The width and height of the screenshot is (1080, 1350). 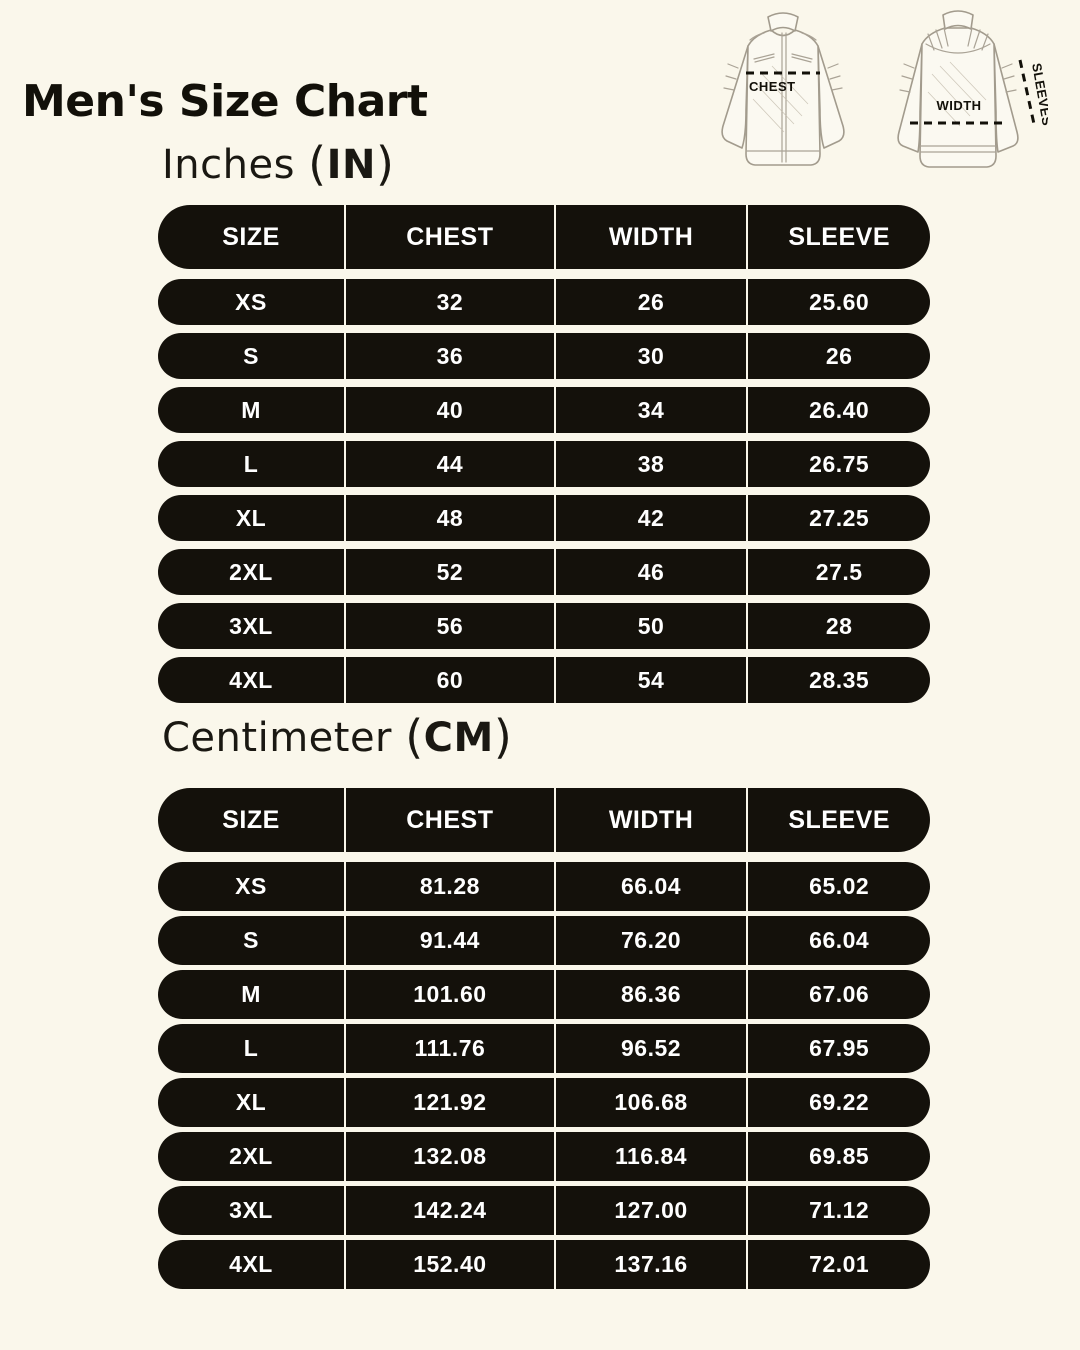 What do you see at coordinates (838, 1264) in the screenshot?
I see `table-cell: 72.01` at bounding box center [838, 1264].